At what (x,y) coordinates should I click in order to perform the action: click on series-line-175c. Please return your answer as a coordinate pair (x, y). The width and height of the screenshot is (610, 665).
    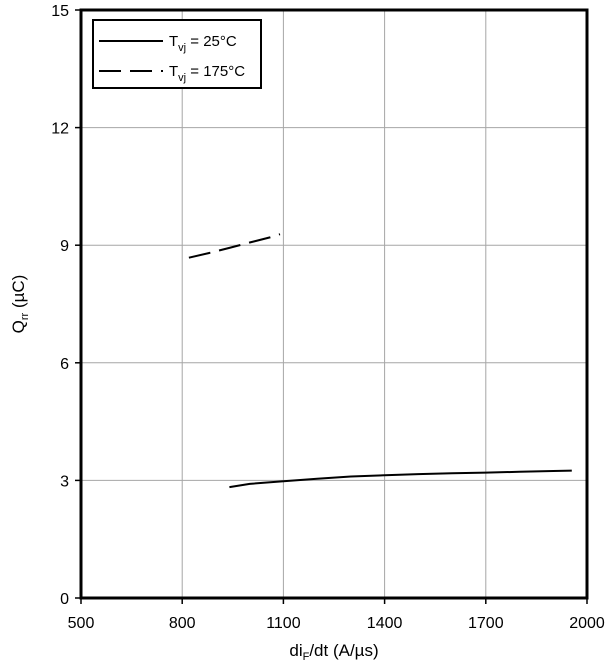
    Looking at the image, I should click on (234, 246).